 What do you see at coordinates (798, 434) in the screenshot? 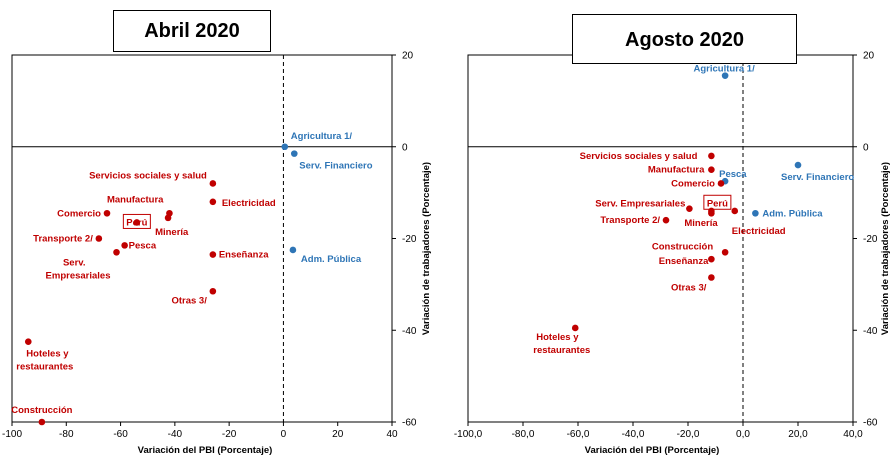
I see `x-tick-label: 20,0` at bounding box center [798, 434].